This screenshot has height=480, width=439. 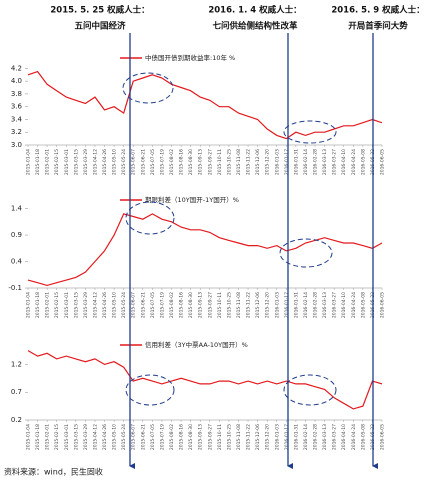 I want to click on y-tick-label: 3.4, so click(x=17, y=119).